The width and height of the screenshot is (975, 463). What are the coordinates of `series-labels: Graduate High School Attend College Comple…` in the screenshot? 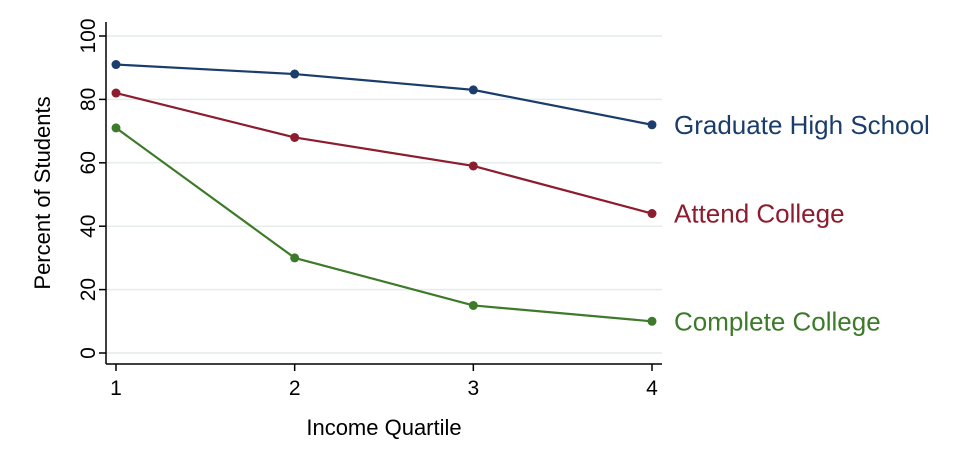 It's located at (802, 223).